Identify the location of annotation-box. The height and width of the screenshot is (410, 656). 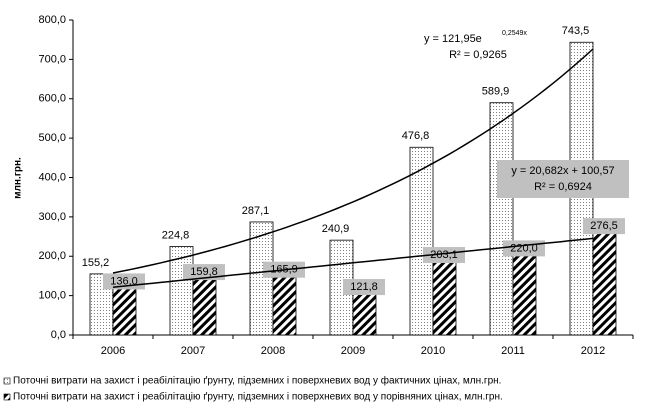
(563, 179).